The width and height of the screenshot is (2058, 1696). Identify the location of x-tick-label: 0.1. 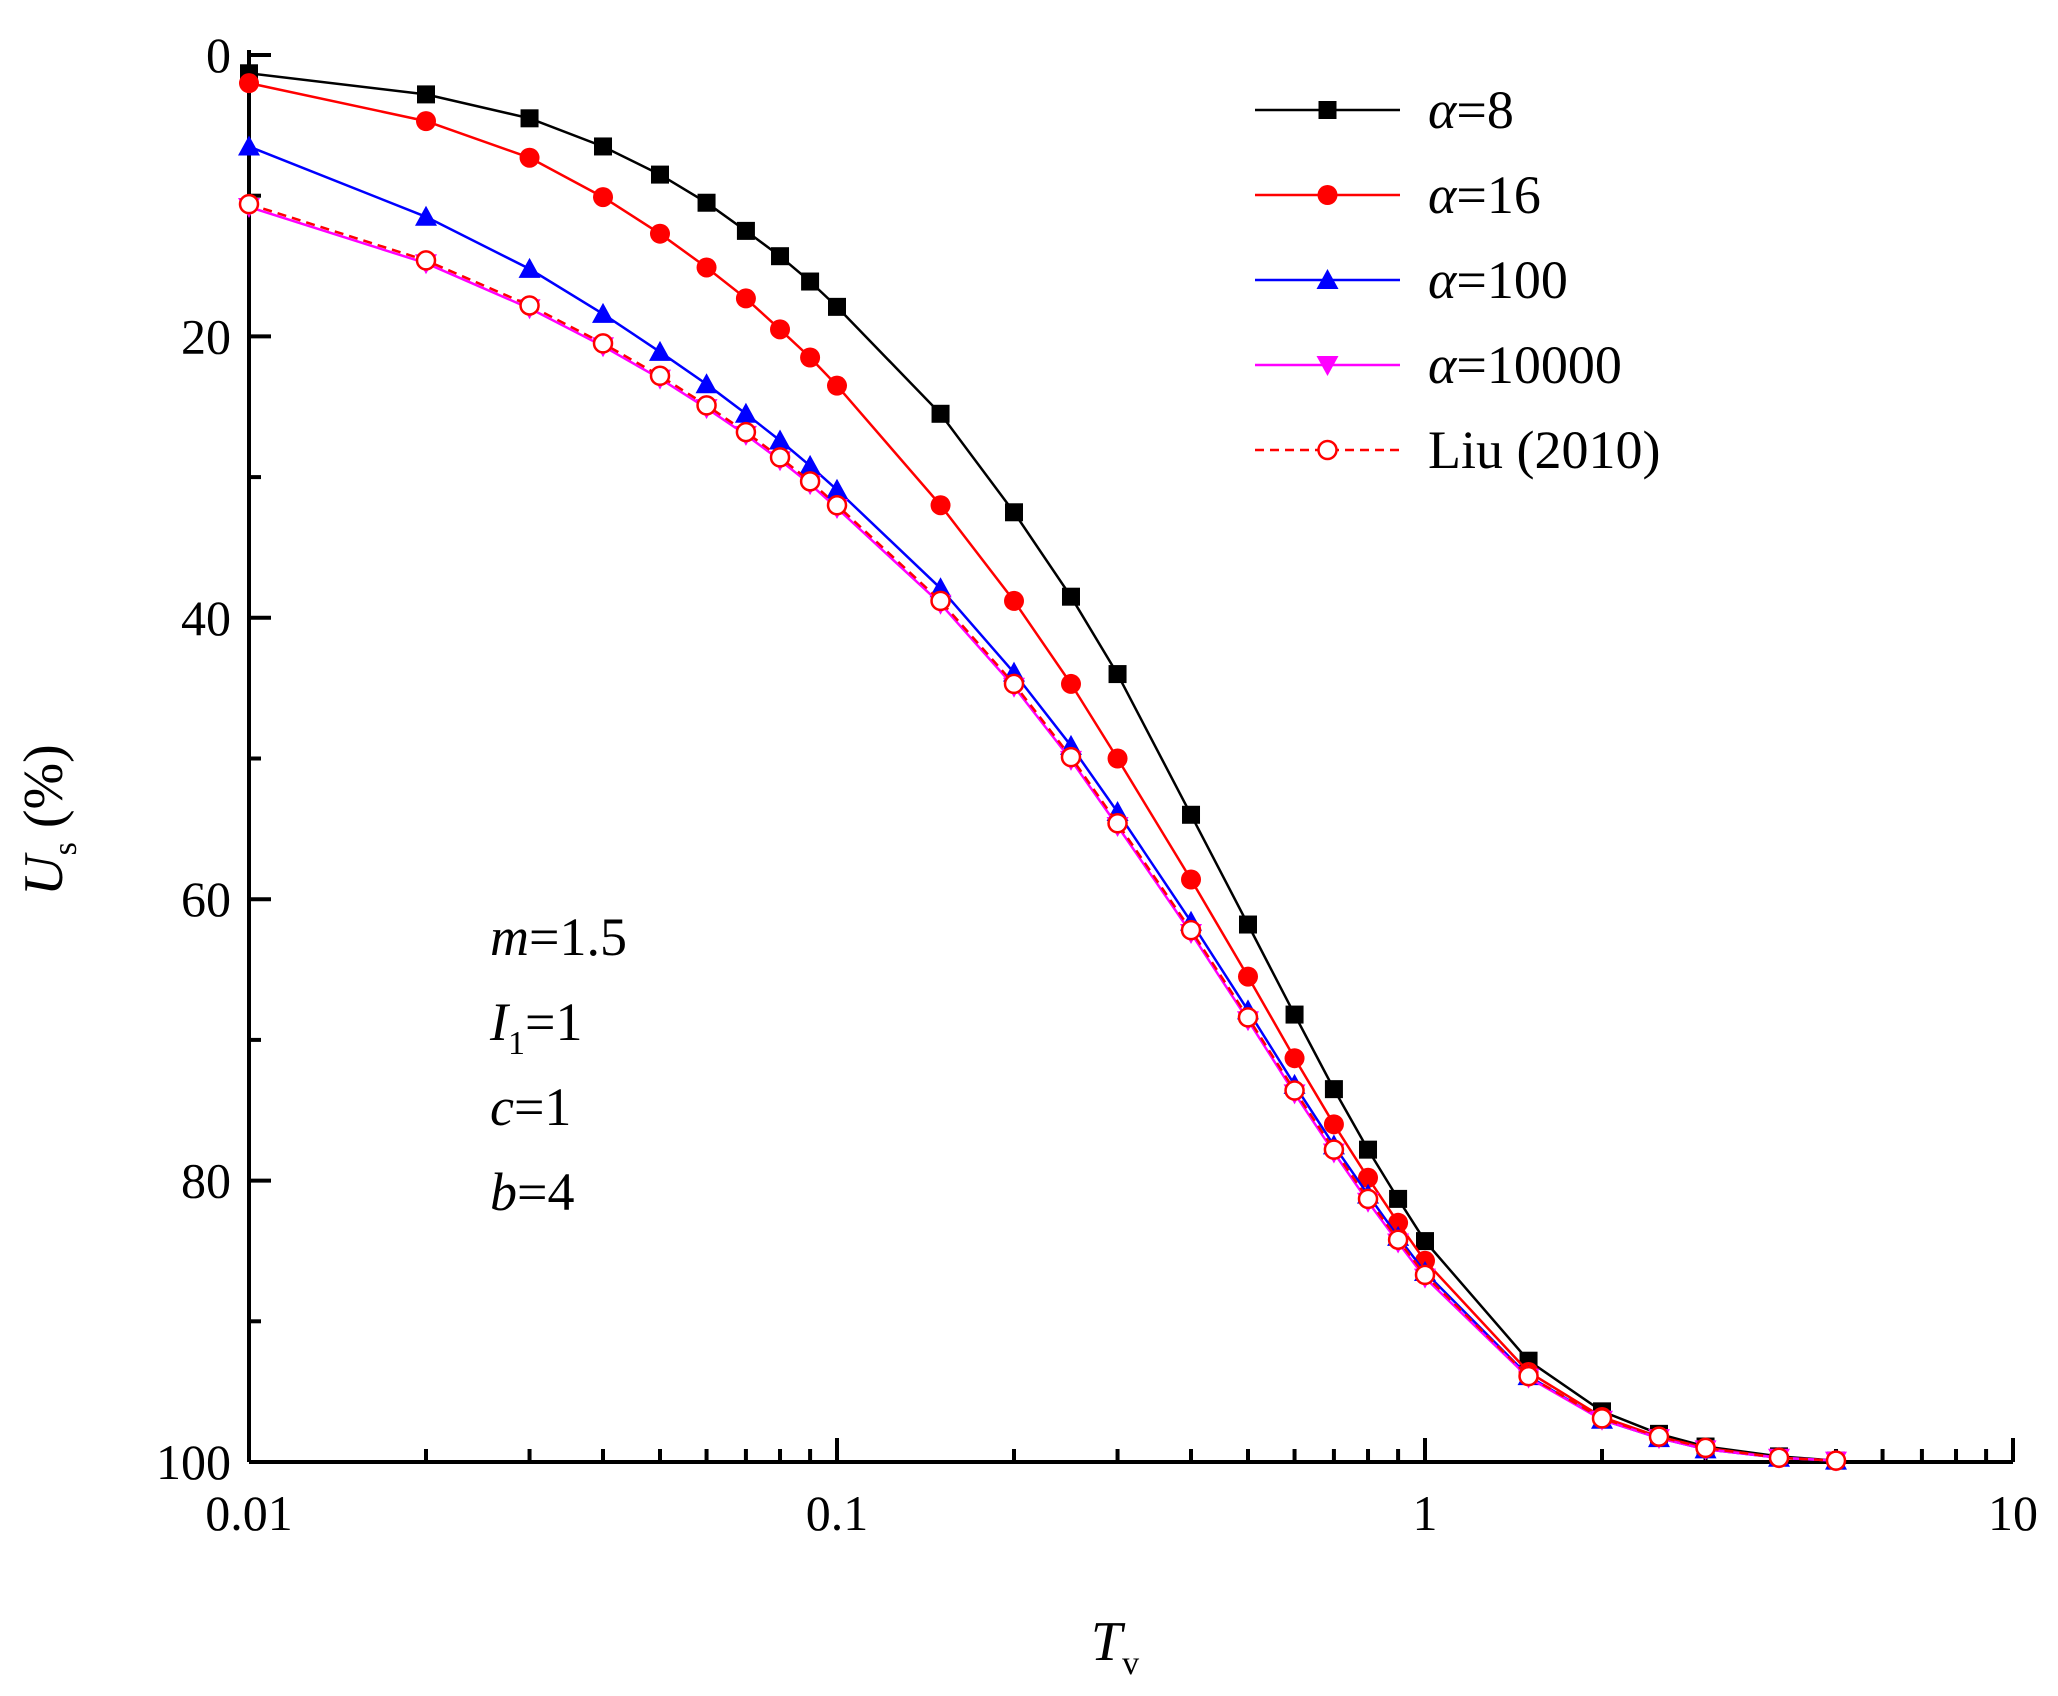
(837, 1513).